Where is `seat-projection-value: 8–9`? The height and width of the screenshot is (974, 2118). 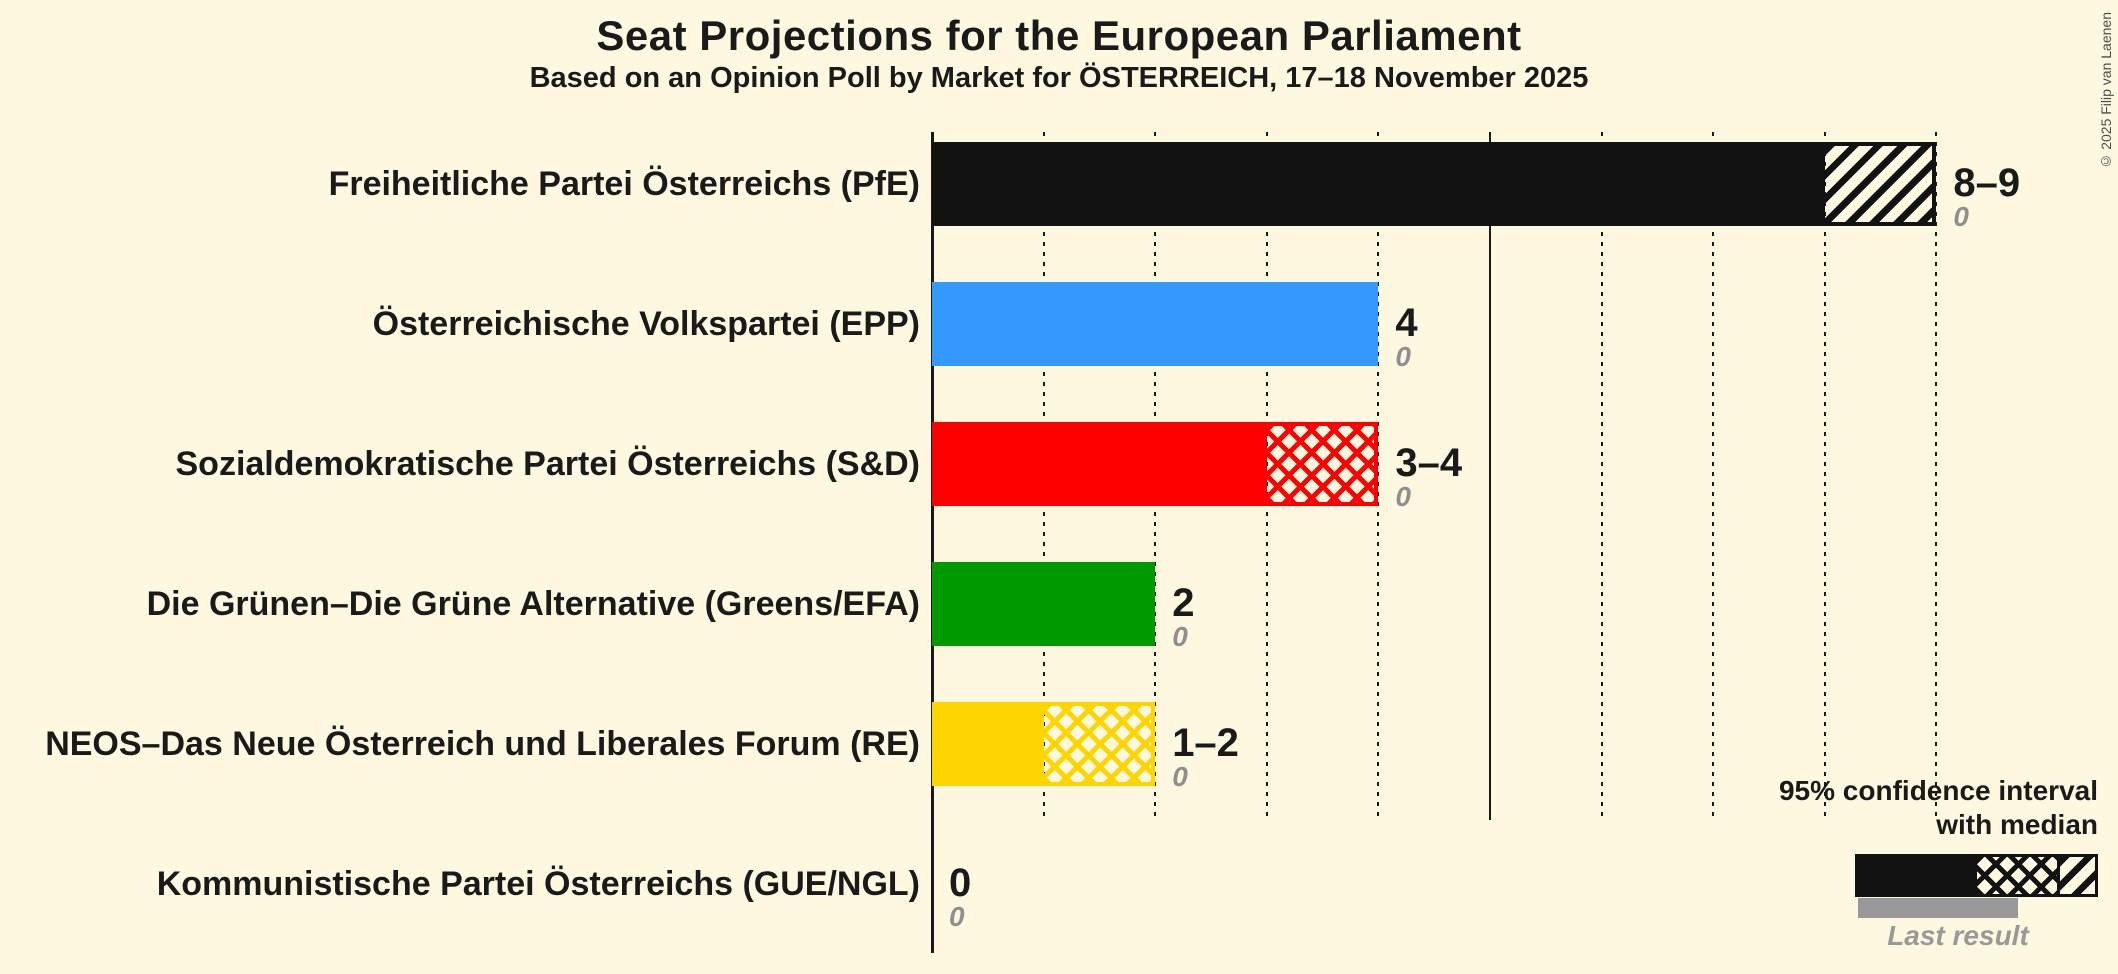 seat-projection-value: 8–9 is located at coordinates (1987, 183).